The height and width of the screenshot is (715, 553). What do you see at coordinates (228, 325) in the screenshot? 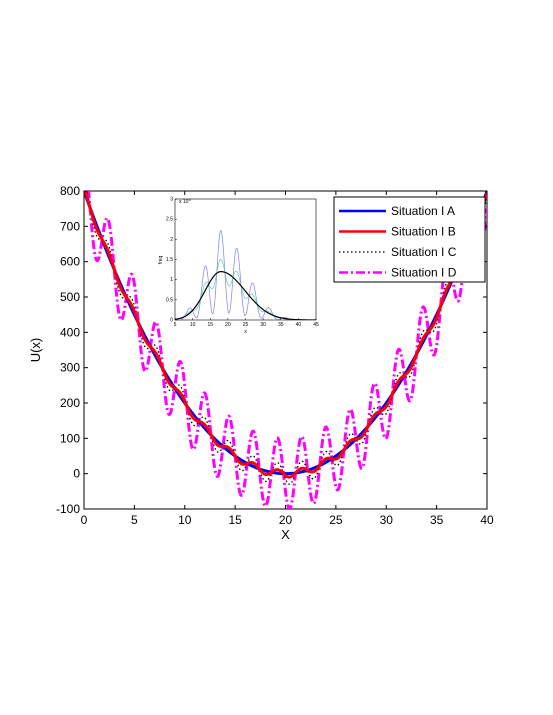
I see `inset-x-tick-label: 20` at bounding box center [228, 325].